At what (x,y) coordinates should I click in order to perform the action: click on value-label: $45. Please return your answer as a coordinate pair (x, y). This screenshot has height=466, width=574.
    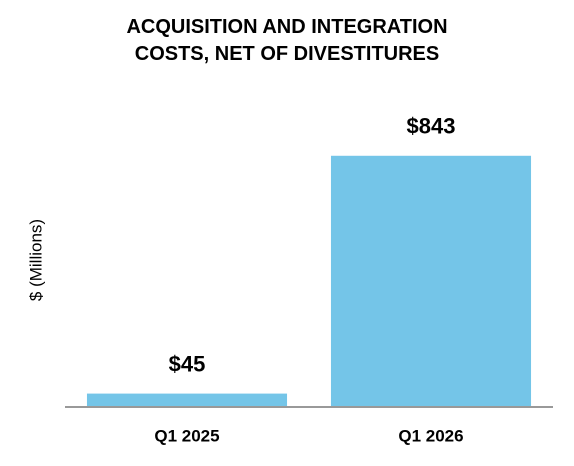
    Looking at the image, I should click on (187, 363).